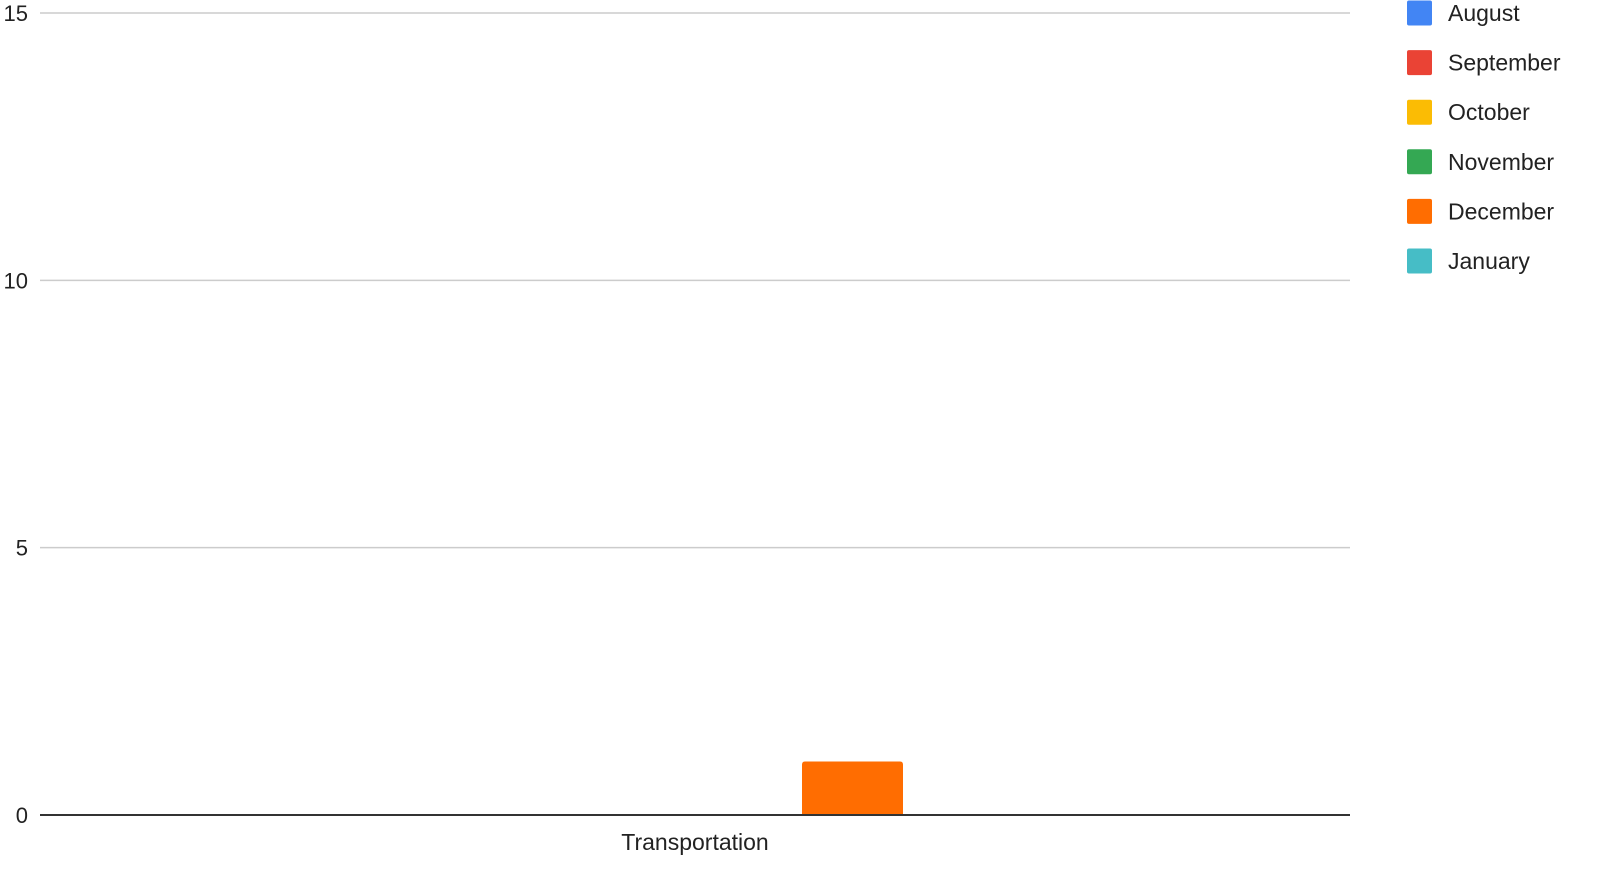 The image size is (1615, 881). What do you see at coordinates (1419, 211) in the screenshot?
I see `legend-swatch-december` at bounding box center [1419, 211].